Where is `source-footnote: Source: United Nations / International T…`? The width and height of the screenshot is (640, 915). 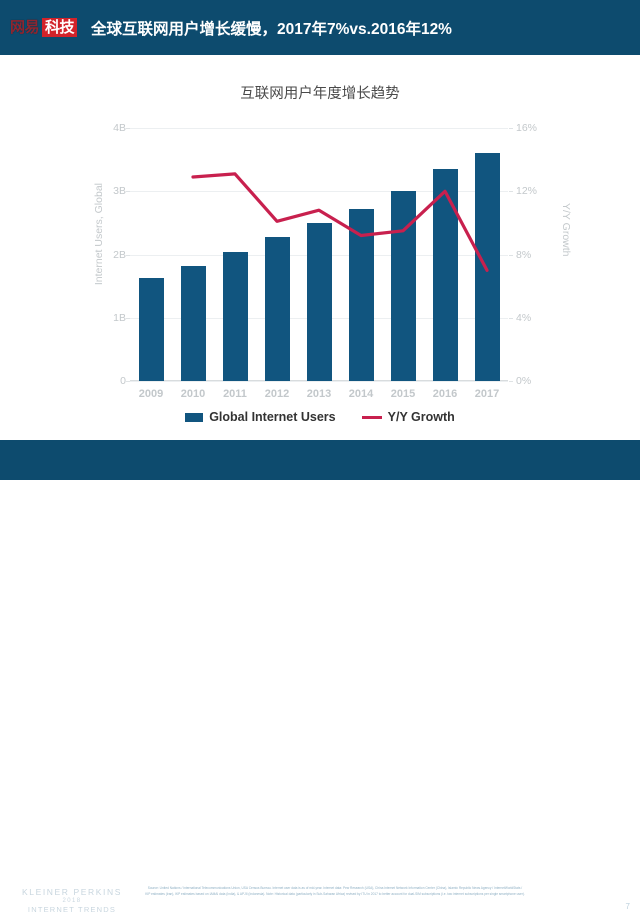 source-footnote: Source: United Nations / International T… is located at coordinates (335, 891).